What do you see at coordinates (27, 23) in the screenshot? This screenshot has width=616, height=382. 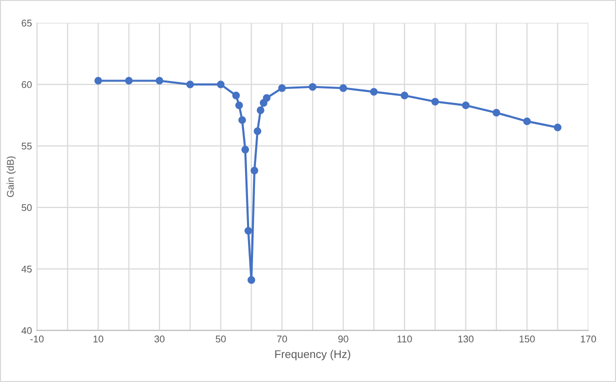 I see `y-tick-label: 65` at bounding box center [27, 23].